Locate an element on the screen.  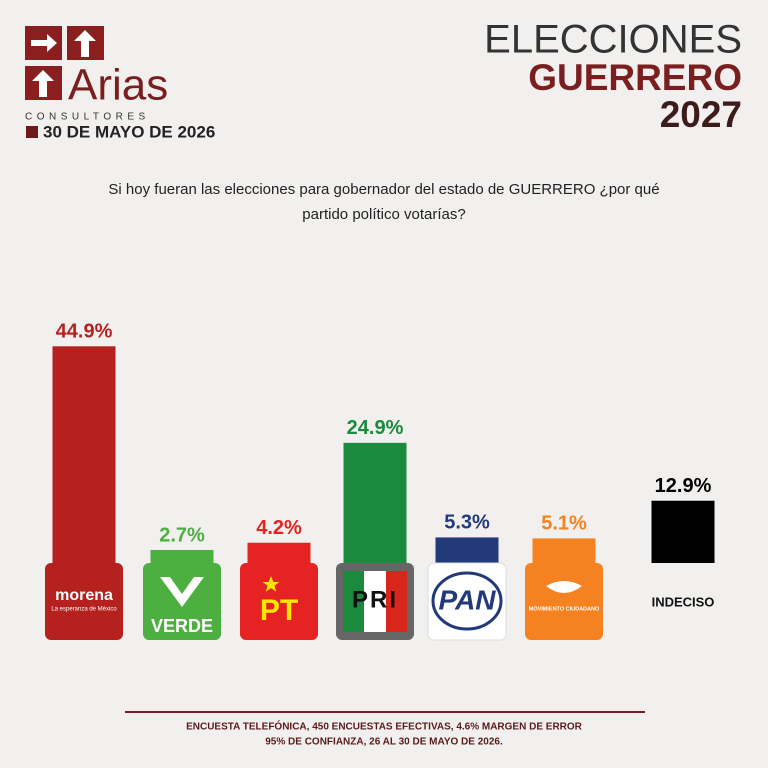
title-line: 2027 is located at coordinates (701, 114).